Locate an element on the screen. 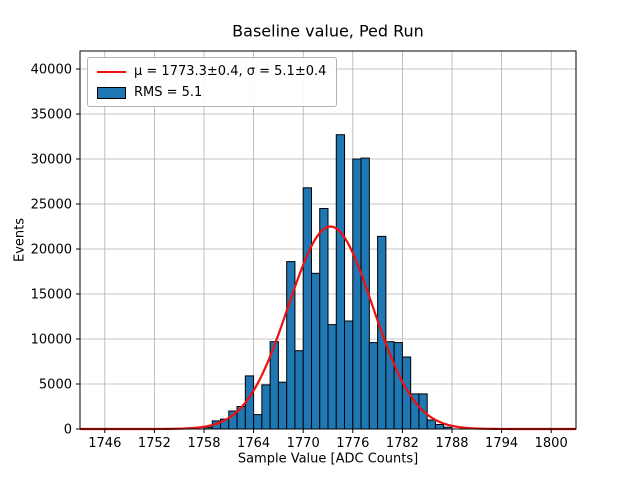  x-axis-label: Sample Value [ADC Counts] is located at coordinates (328, 459).